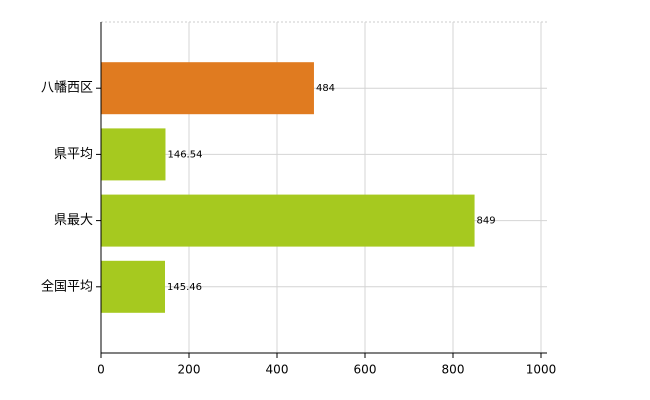  I want to click on x-tick-label: 200, so click(189, 370).